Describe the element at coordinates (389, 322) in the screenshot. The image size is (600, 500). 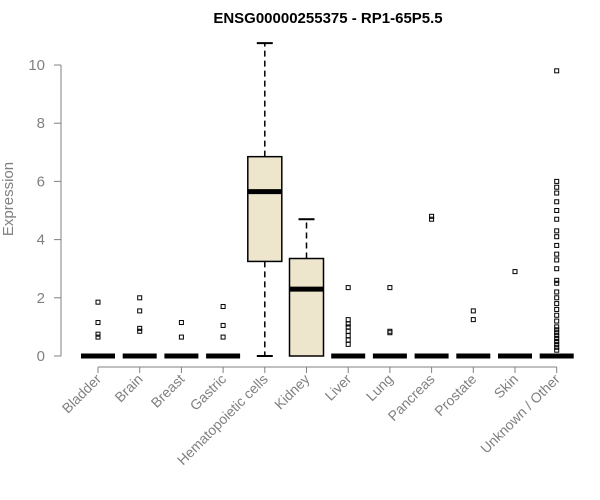
I see `box-lung` at that location.